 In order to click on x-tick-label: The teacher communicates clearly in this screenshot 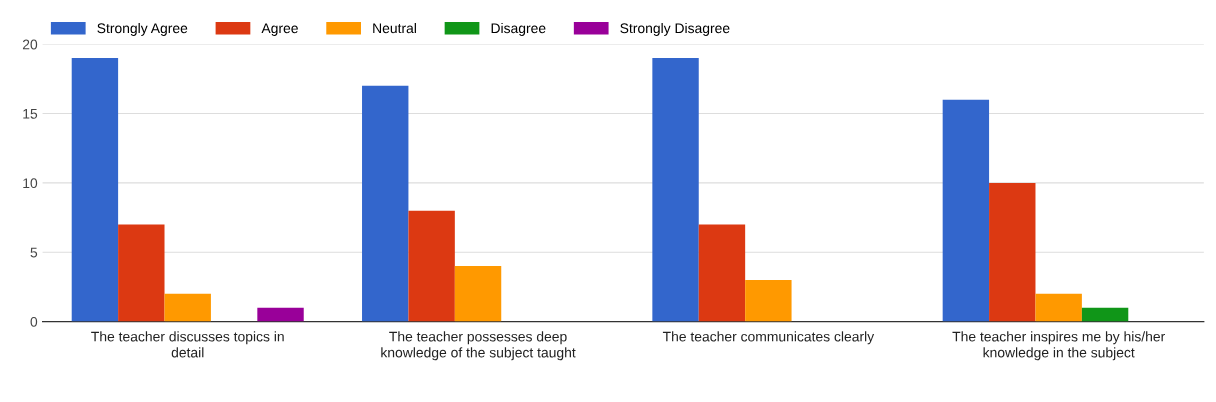, I will do `click(768, 338)`.